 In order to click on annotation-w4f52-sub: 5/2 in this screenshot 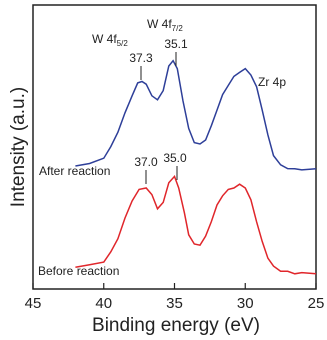, I will do `click(123, 43)`.